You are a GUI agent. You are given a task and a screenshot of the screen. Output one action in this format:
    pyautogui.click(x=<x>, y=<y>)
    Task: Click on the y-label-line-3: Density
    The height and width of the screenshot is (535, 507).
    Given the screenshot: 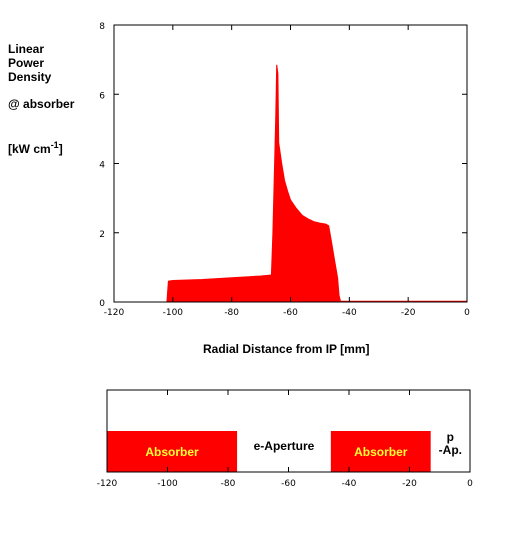 What is the action you would take?
    pyautogui.click(x=30, y=77)
    